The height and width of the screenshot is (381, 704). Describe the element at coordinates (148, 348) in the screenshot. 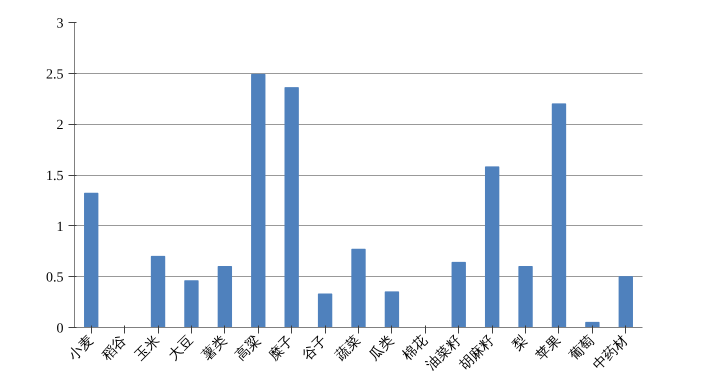

I see `x-tick-label: 玉米` at that location.